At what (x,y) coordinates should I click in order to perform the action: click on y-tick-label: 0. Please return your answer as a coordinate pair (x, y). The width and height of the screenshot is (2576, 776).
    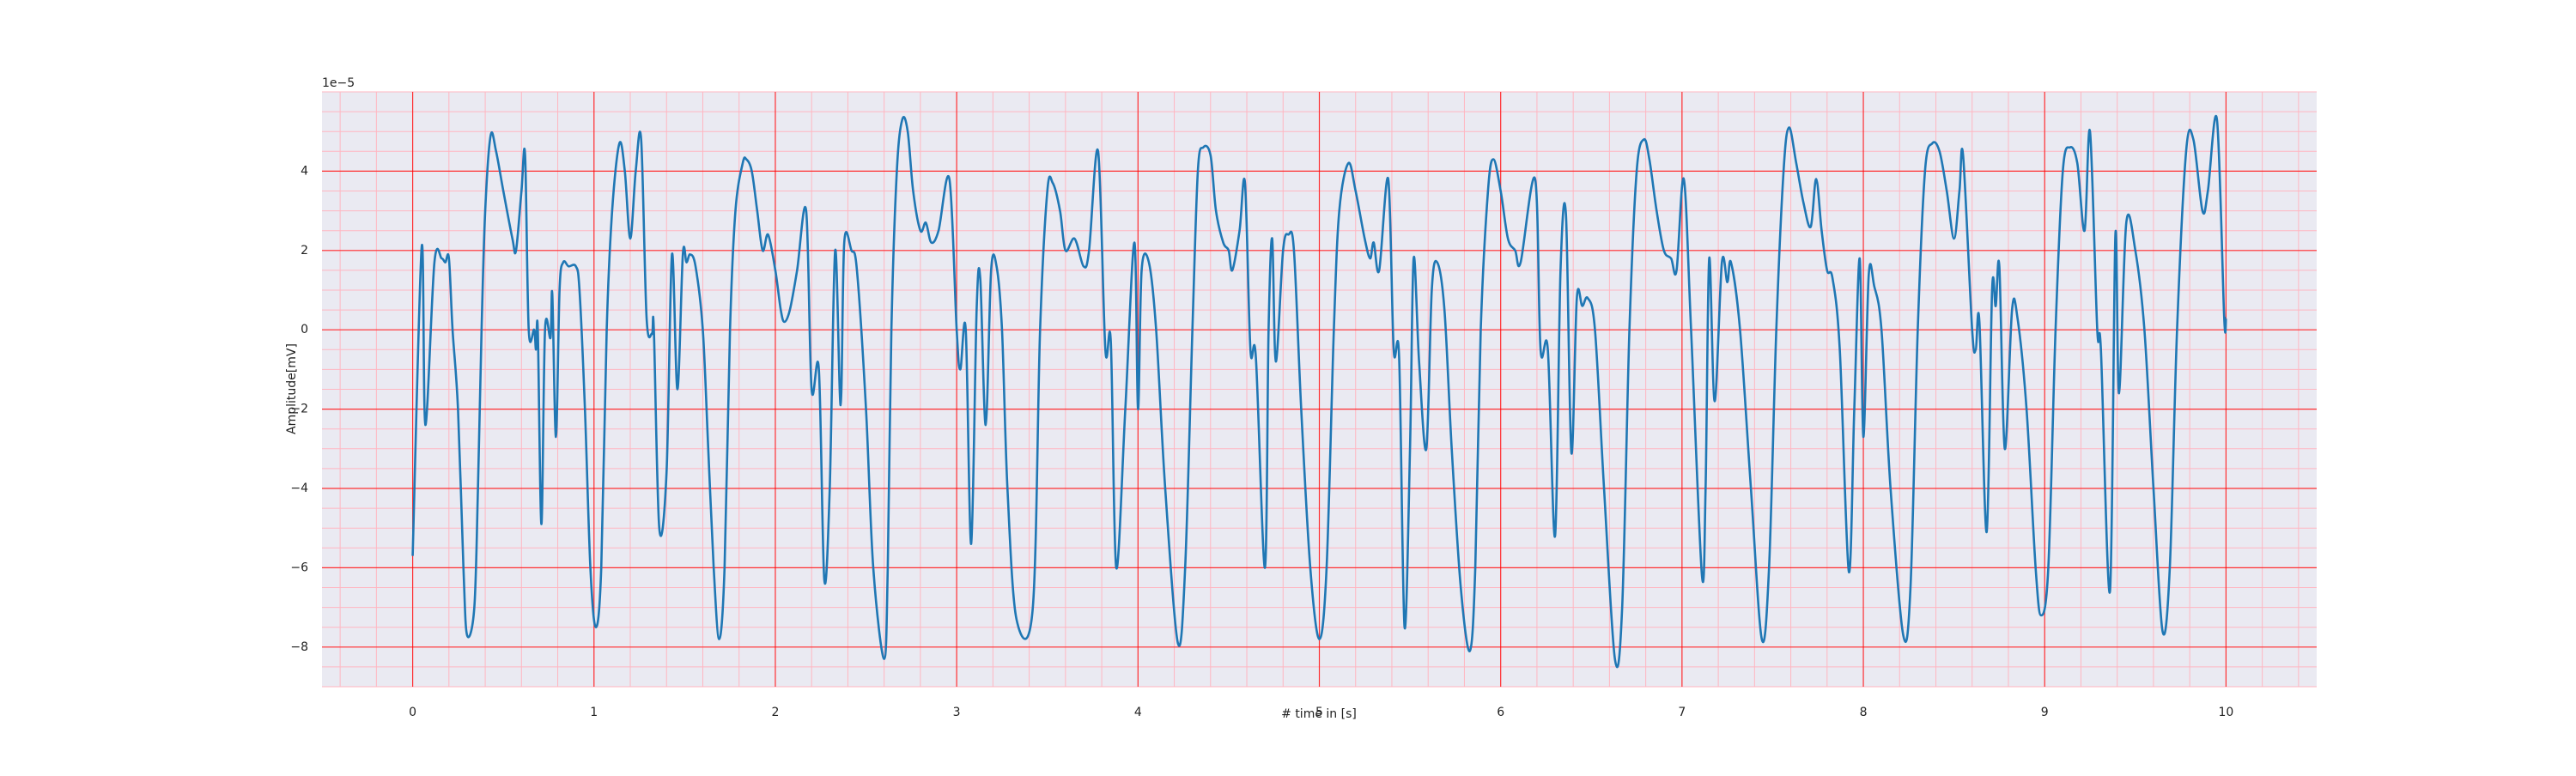
    Looking at the image, I should click on (304, 329).